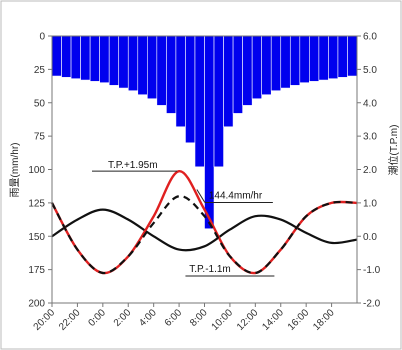 Image resolution: width=402 pixels, height=350 pixels. I want to click on right-tick-label: 3.0, so click(370, 137).